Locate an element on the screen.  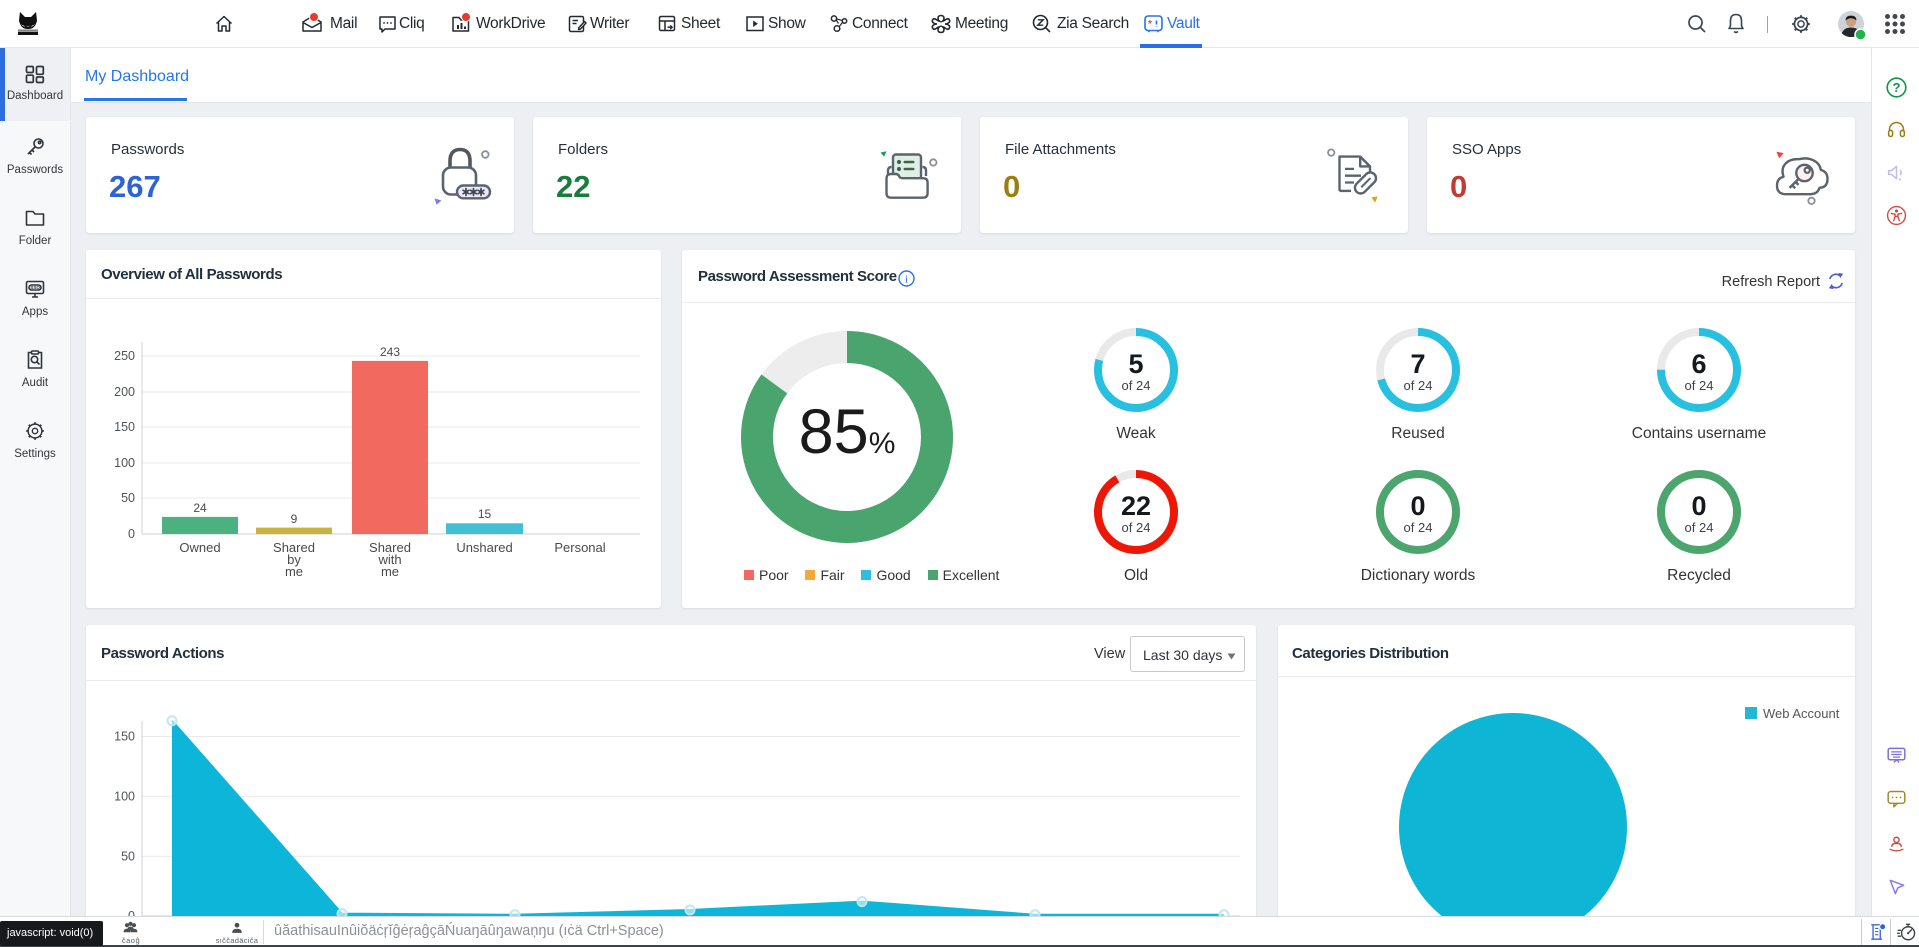
svg-text: 0 is located at coordinates (131, 534).